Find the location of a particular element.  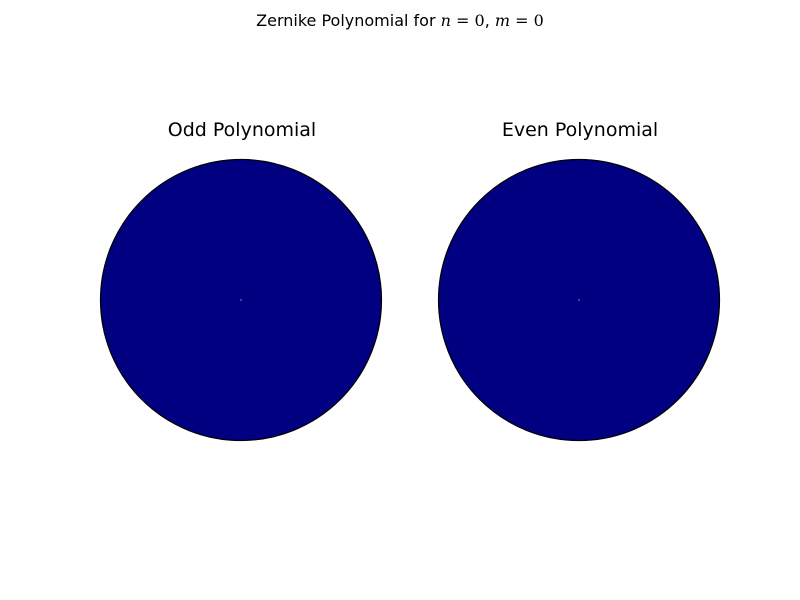

m-equals: = is located at coordinates (522, 20).